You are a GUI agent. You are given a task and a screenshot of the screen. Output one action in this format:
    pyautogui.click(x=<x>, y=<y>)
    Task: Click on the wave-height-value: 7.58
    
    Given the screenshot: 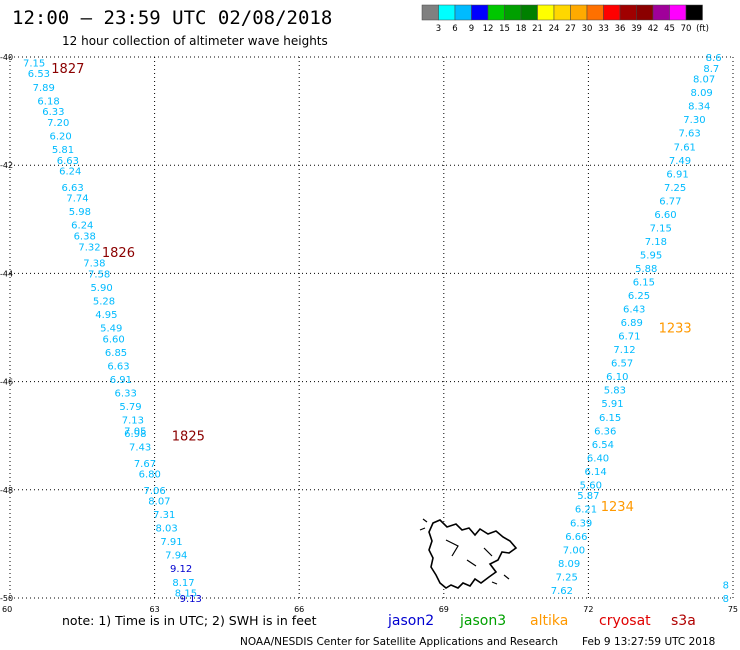 What is the action you would take?
    pyautogui.click(x=99, y=274)
    